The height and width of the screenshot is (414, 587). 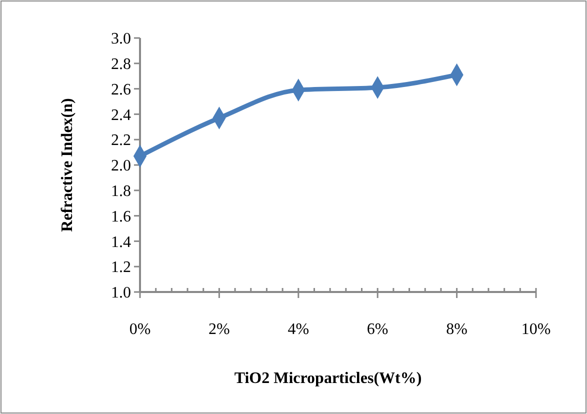 What do you see at coordinates (121, 115) in the screenshot?
I see `y-tick-label: 2.4` at bounding box center [121, 115].